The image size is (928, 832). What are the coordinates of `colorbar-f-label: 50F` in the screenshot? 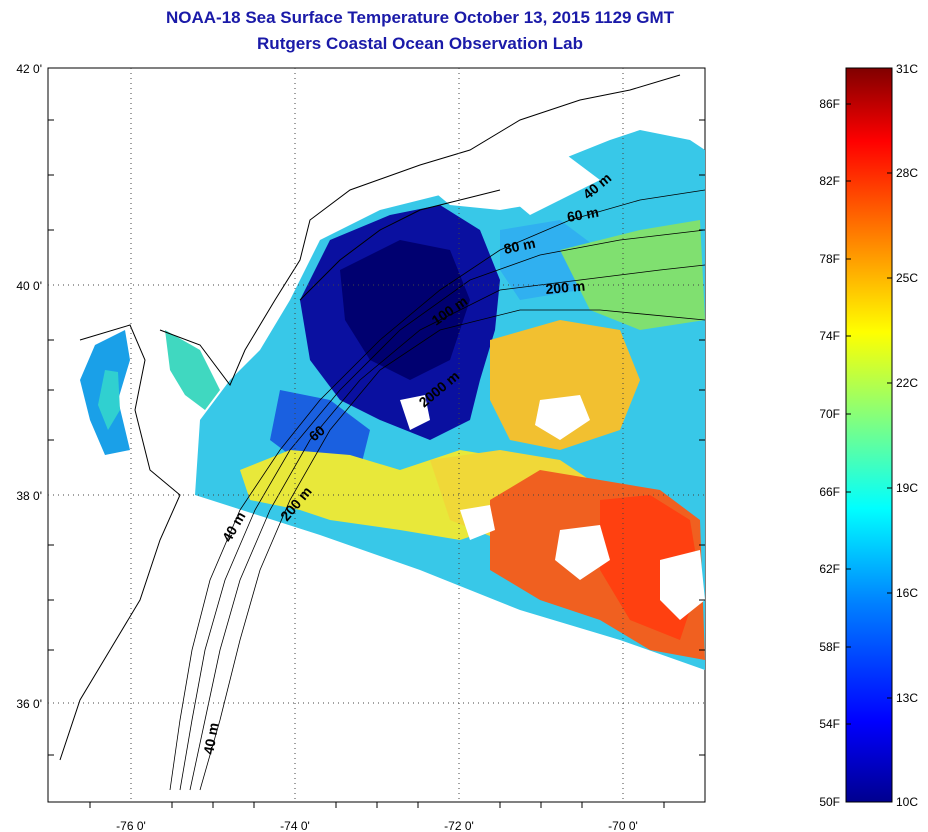 It's located at (829, 802).